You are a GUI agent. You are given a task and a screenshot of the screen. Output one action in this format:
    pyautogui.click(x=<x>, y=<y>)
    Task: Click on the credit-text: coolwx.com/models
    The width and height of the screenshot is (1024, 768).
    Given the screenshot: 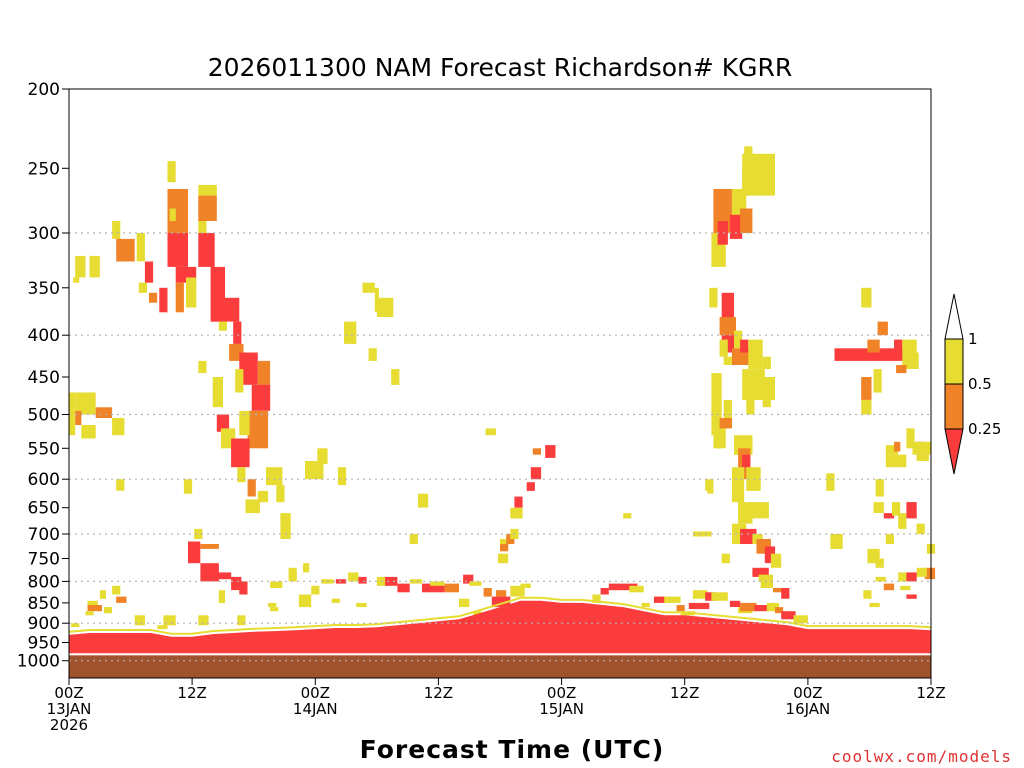 What is the action you would take?
    pyautogui.click(x=921, y=756)
    